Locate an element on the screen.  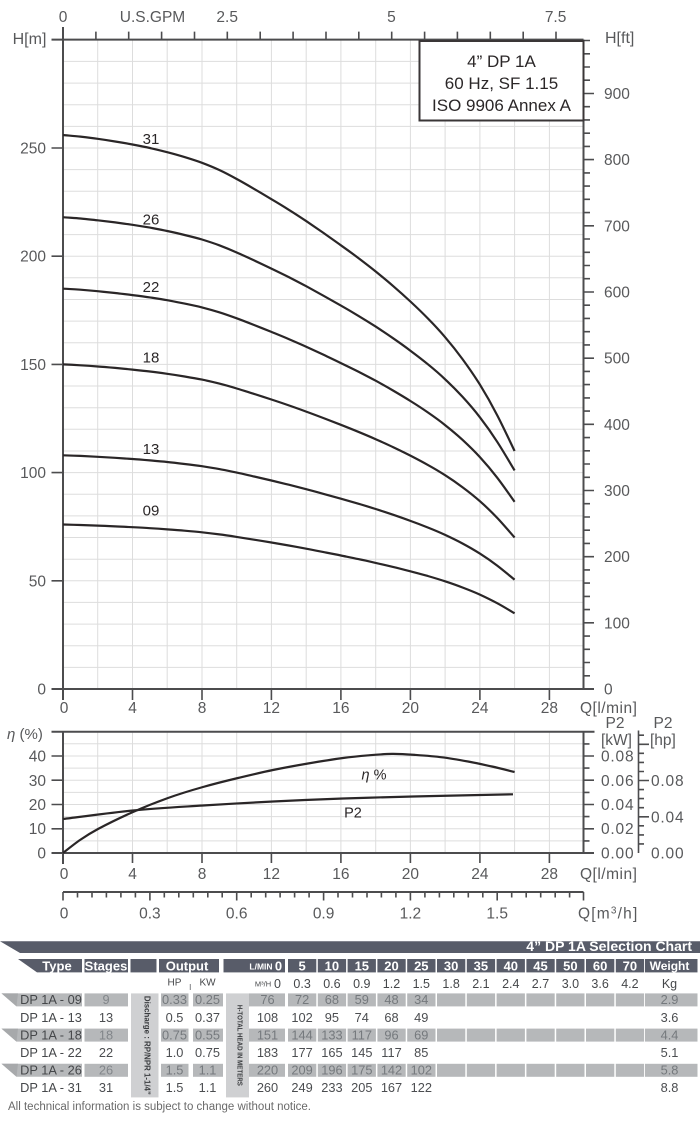
svg-text: Kg is located at coordinates (669, 984).